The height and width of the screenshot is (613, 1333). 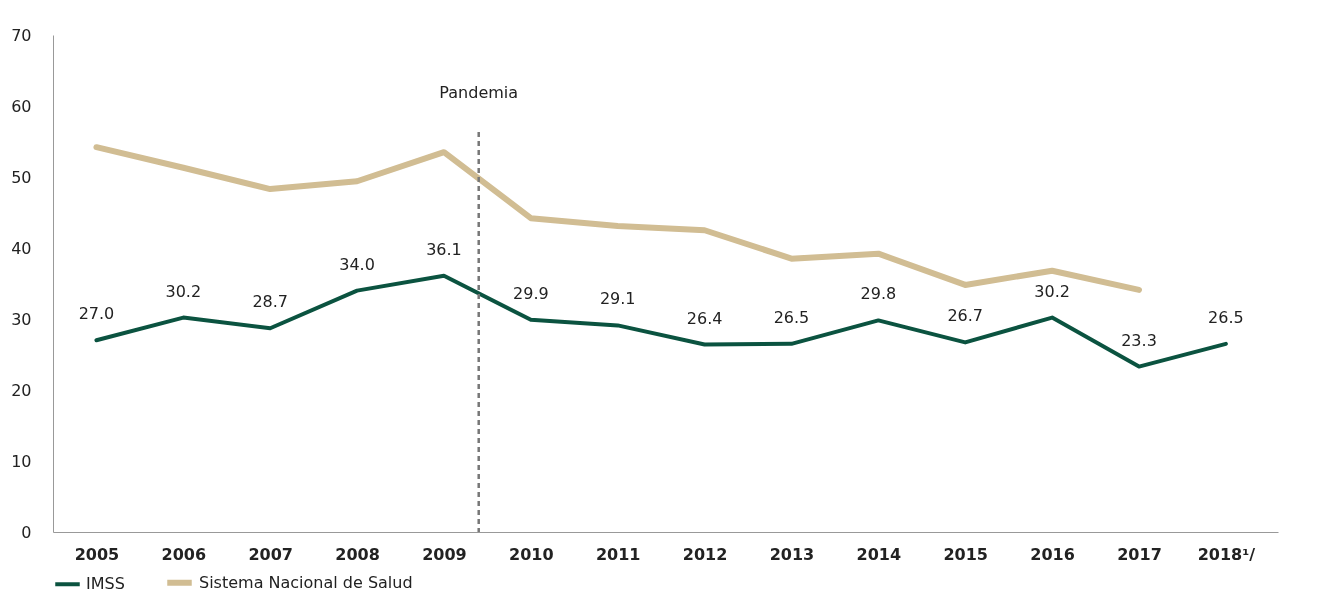 I want to click on x-tick-label: 2009, so click(x=444, y=554).